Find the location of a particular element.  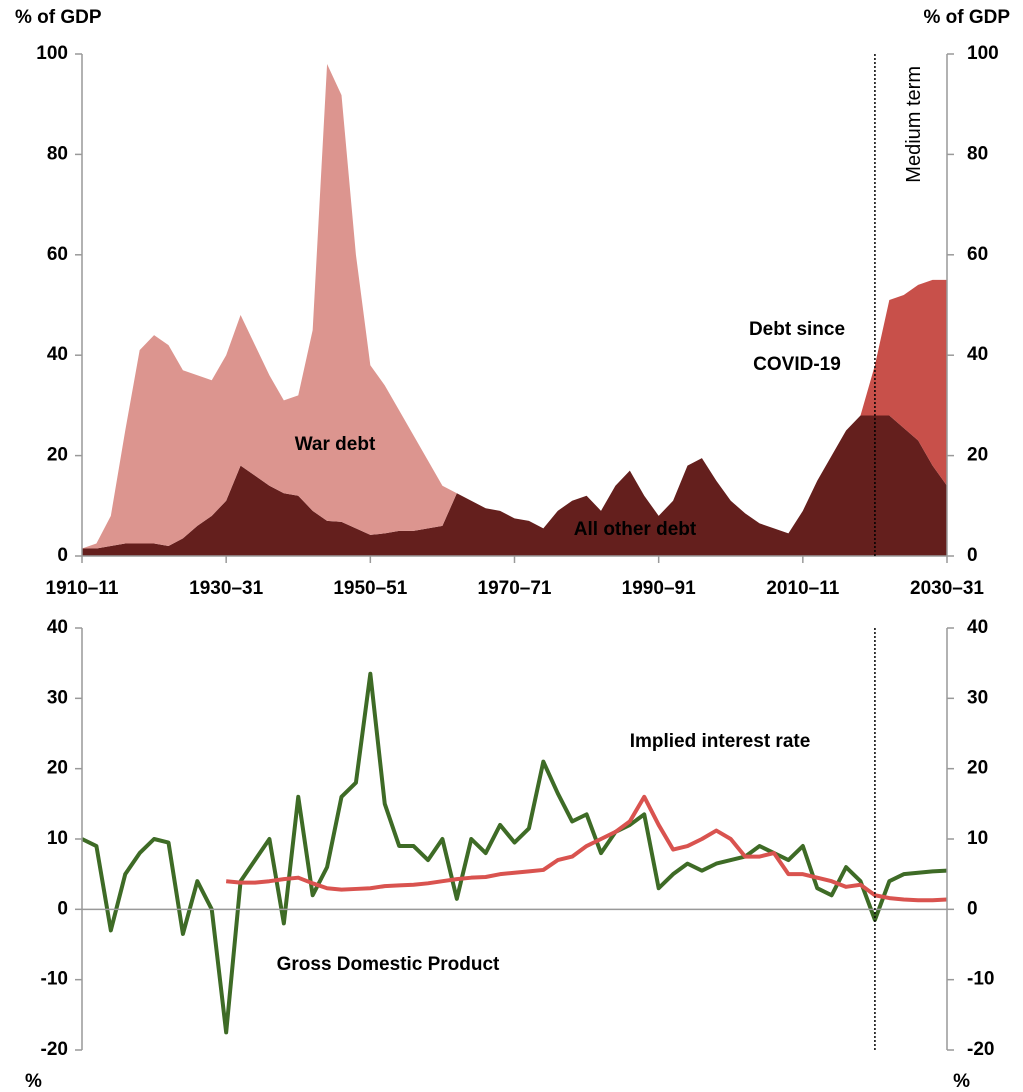

y-axis-label-left: % of GDP is located at coordinates (58, 17).